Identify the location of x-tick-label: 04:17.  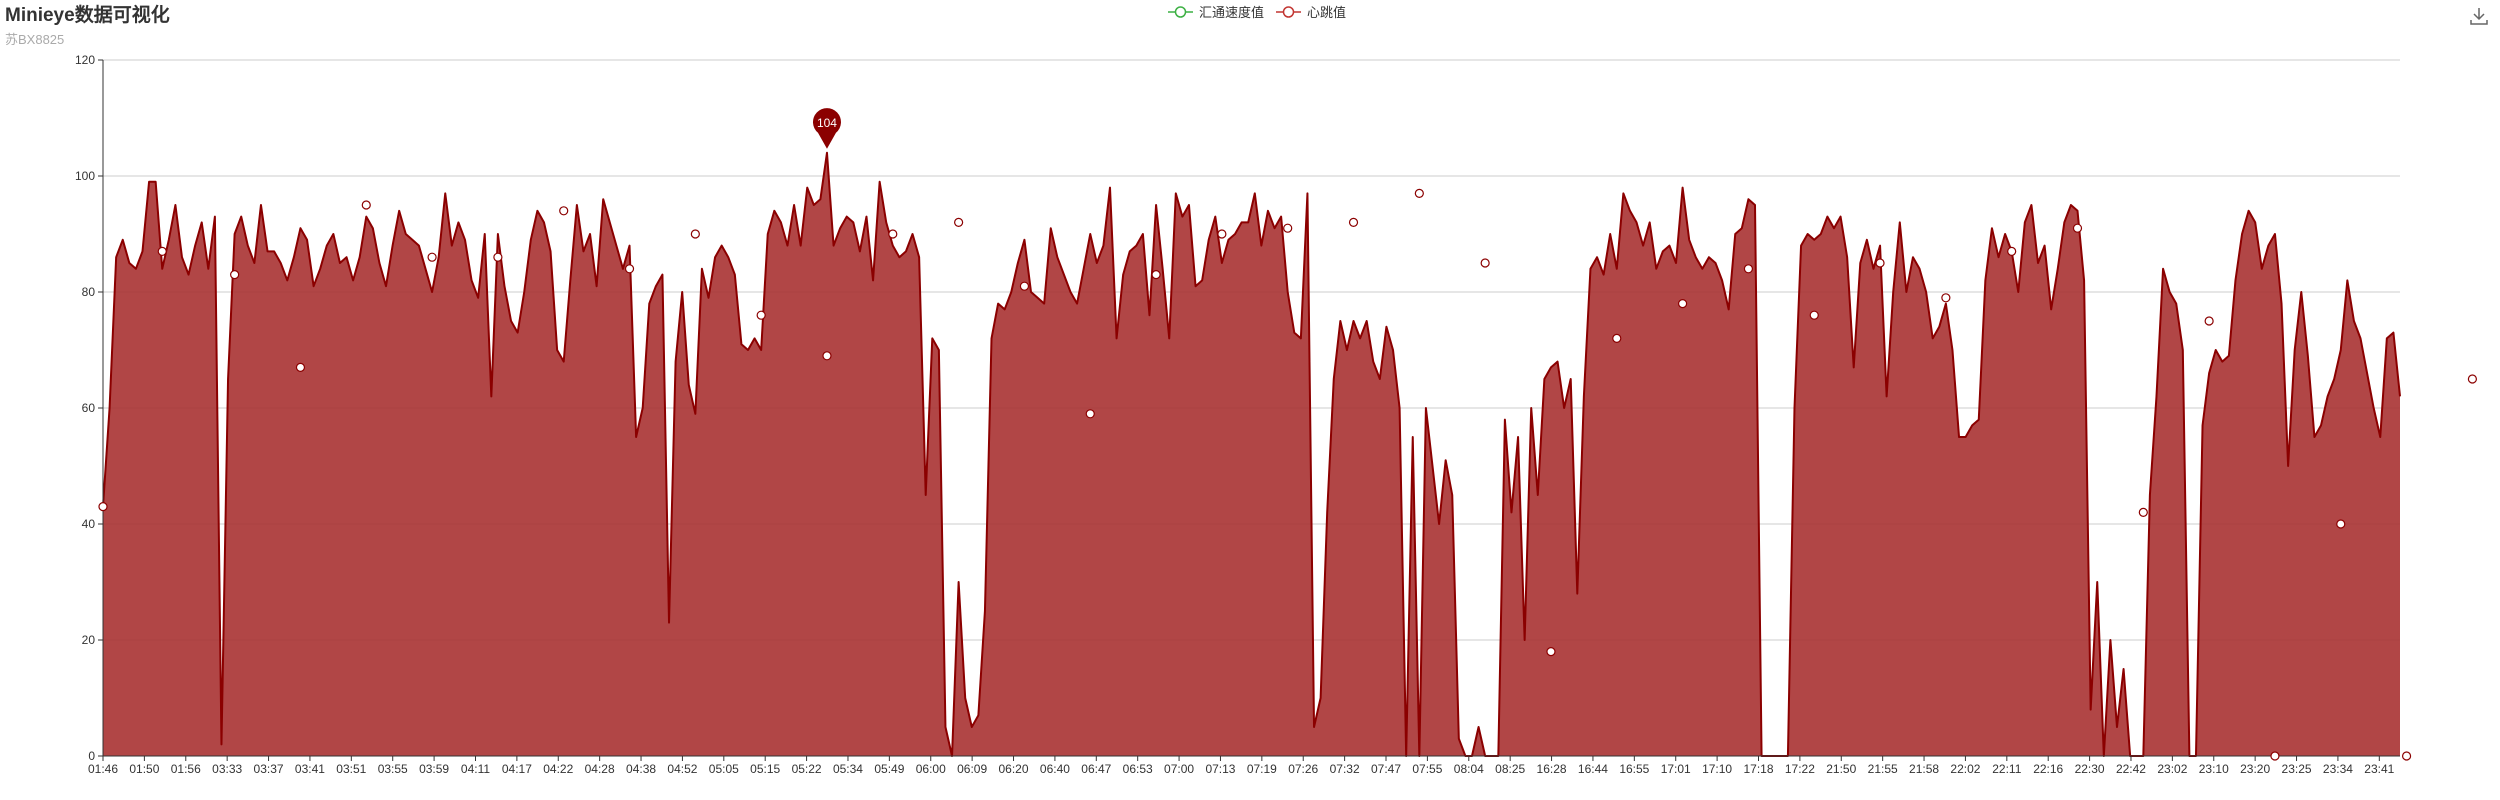
(517, 769).